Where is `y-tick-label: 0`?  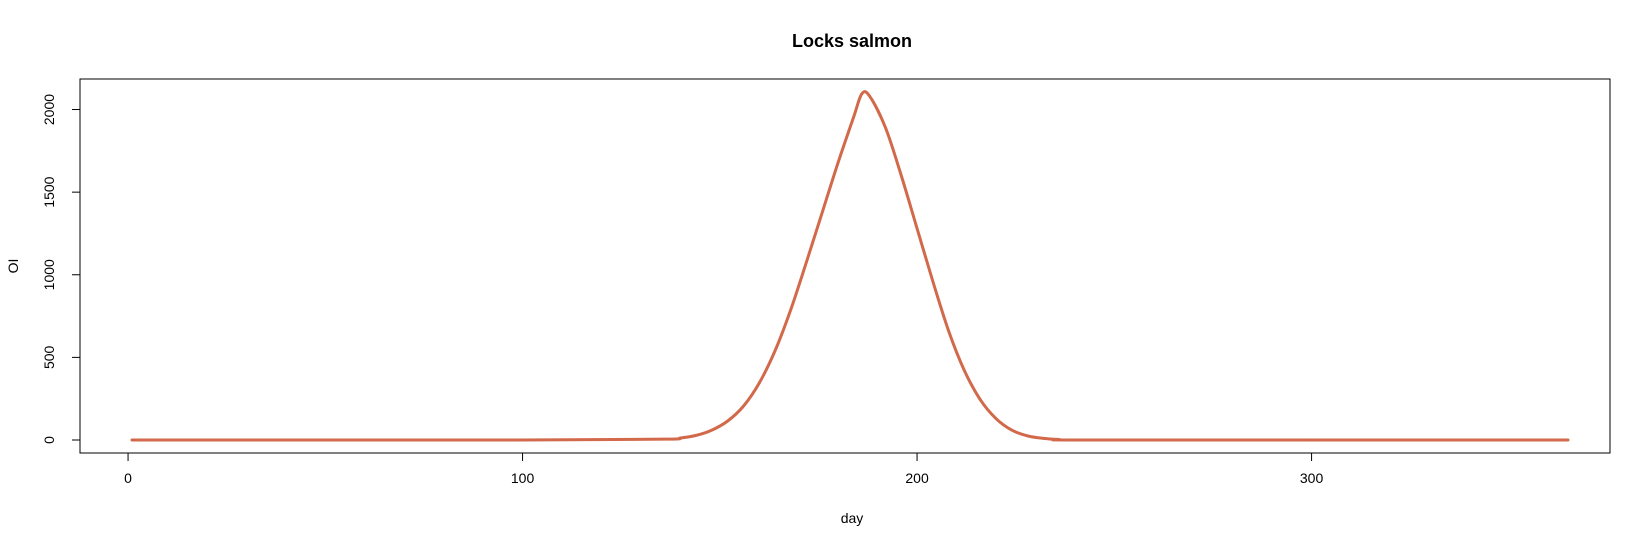 y-tick-label: 0 is located at coordinates (49, 440).